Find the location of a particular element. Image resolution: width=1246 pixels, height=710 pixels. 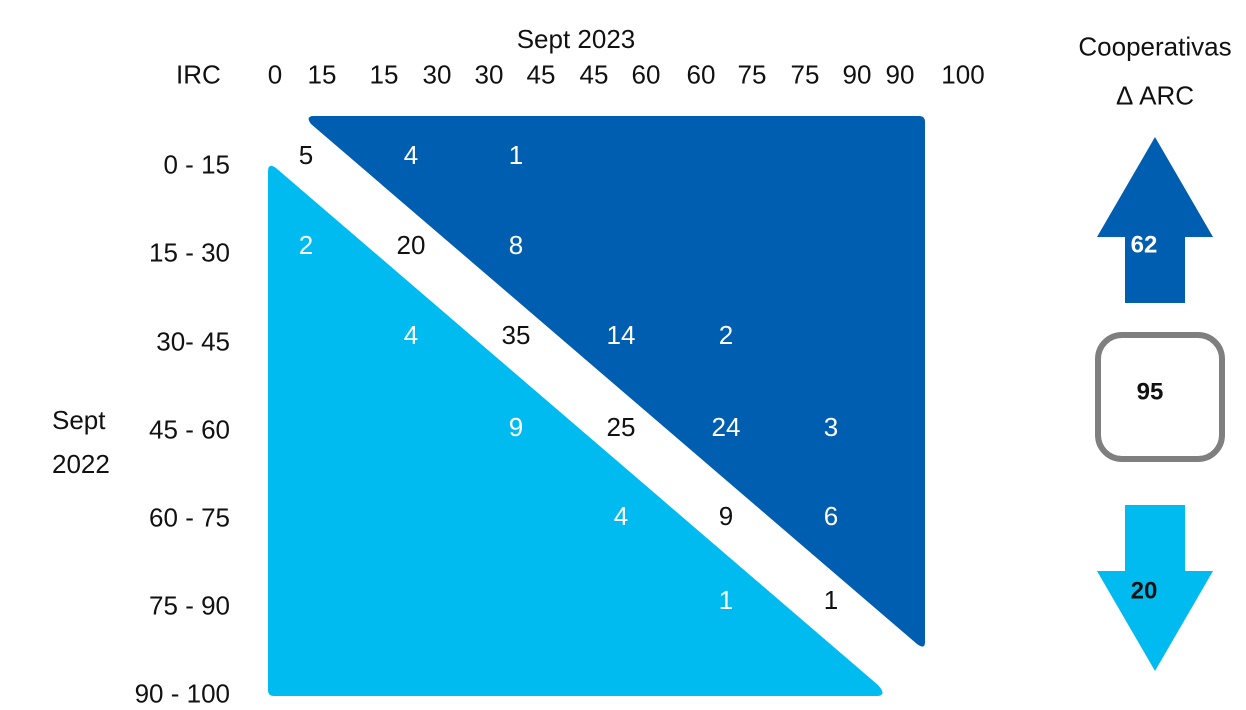

upgrade-cell: 24 is located at coordinates (726, 427).